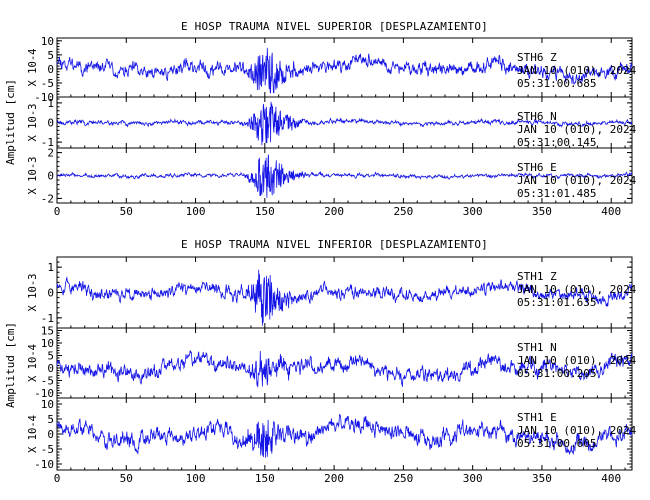 Image resolution: width=650 pixels, height=500 pixels. Describe the element at coordinates (50, 153) in the screenshot. I see `y-tick-label: 2` at that location.